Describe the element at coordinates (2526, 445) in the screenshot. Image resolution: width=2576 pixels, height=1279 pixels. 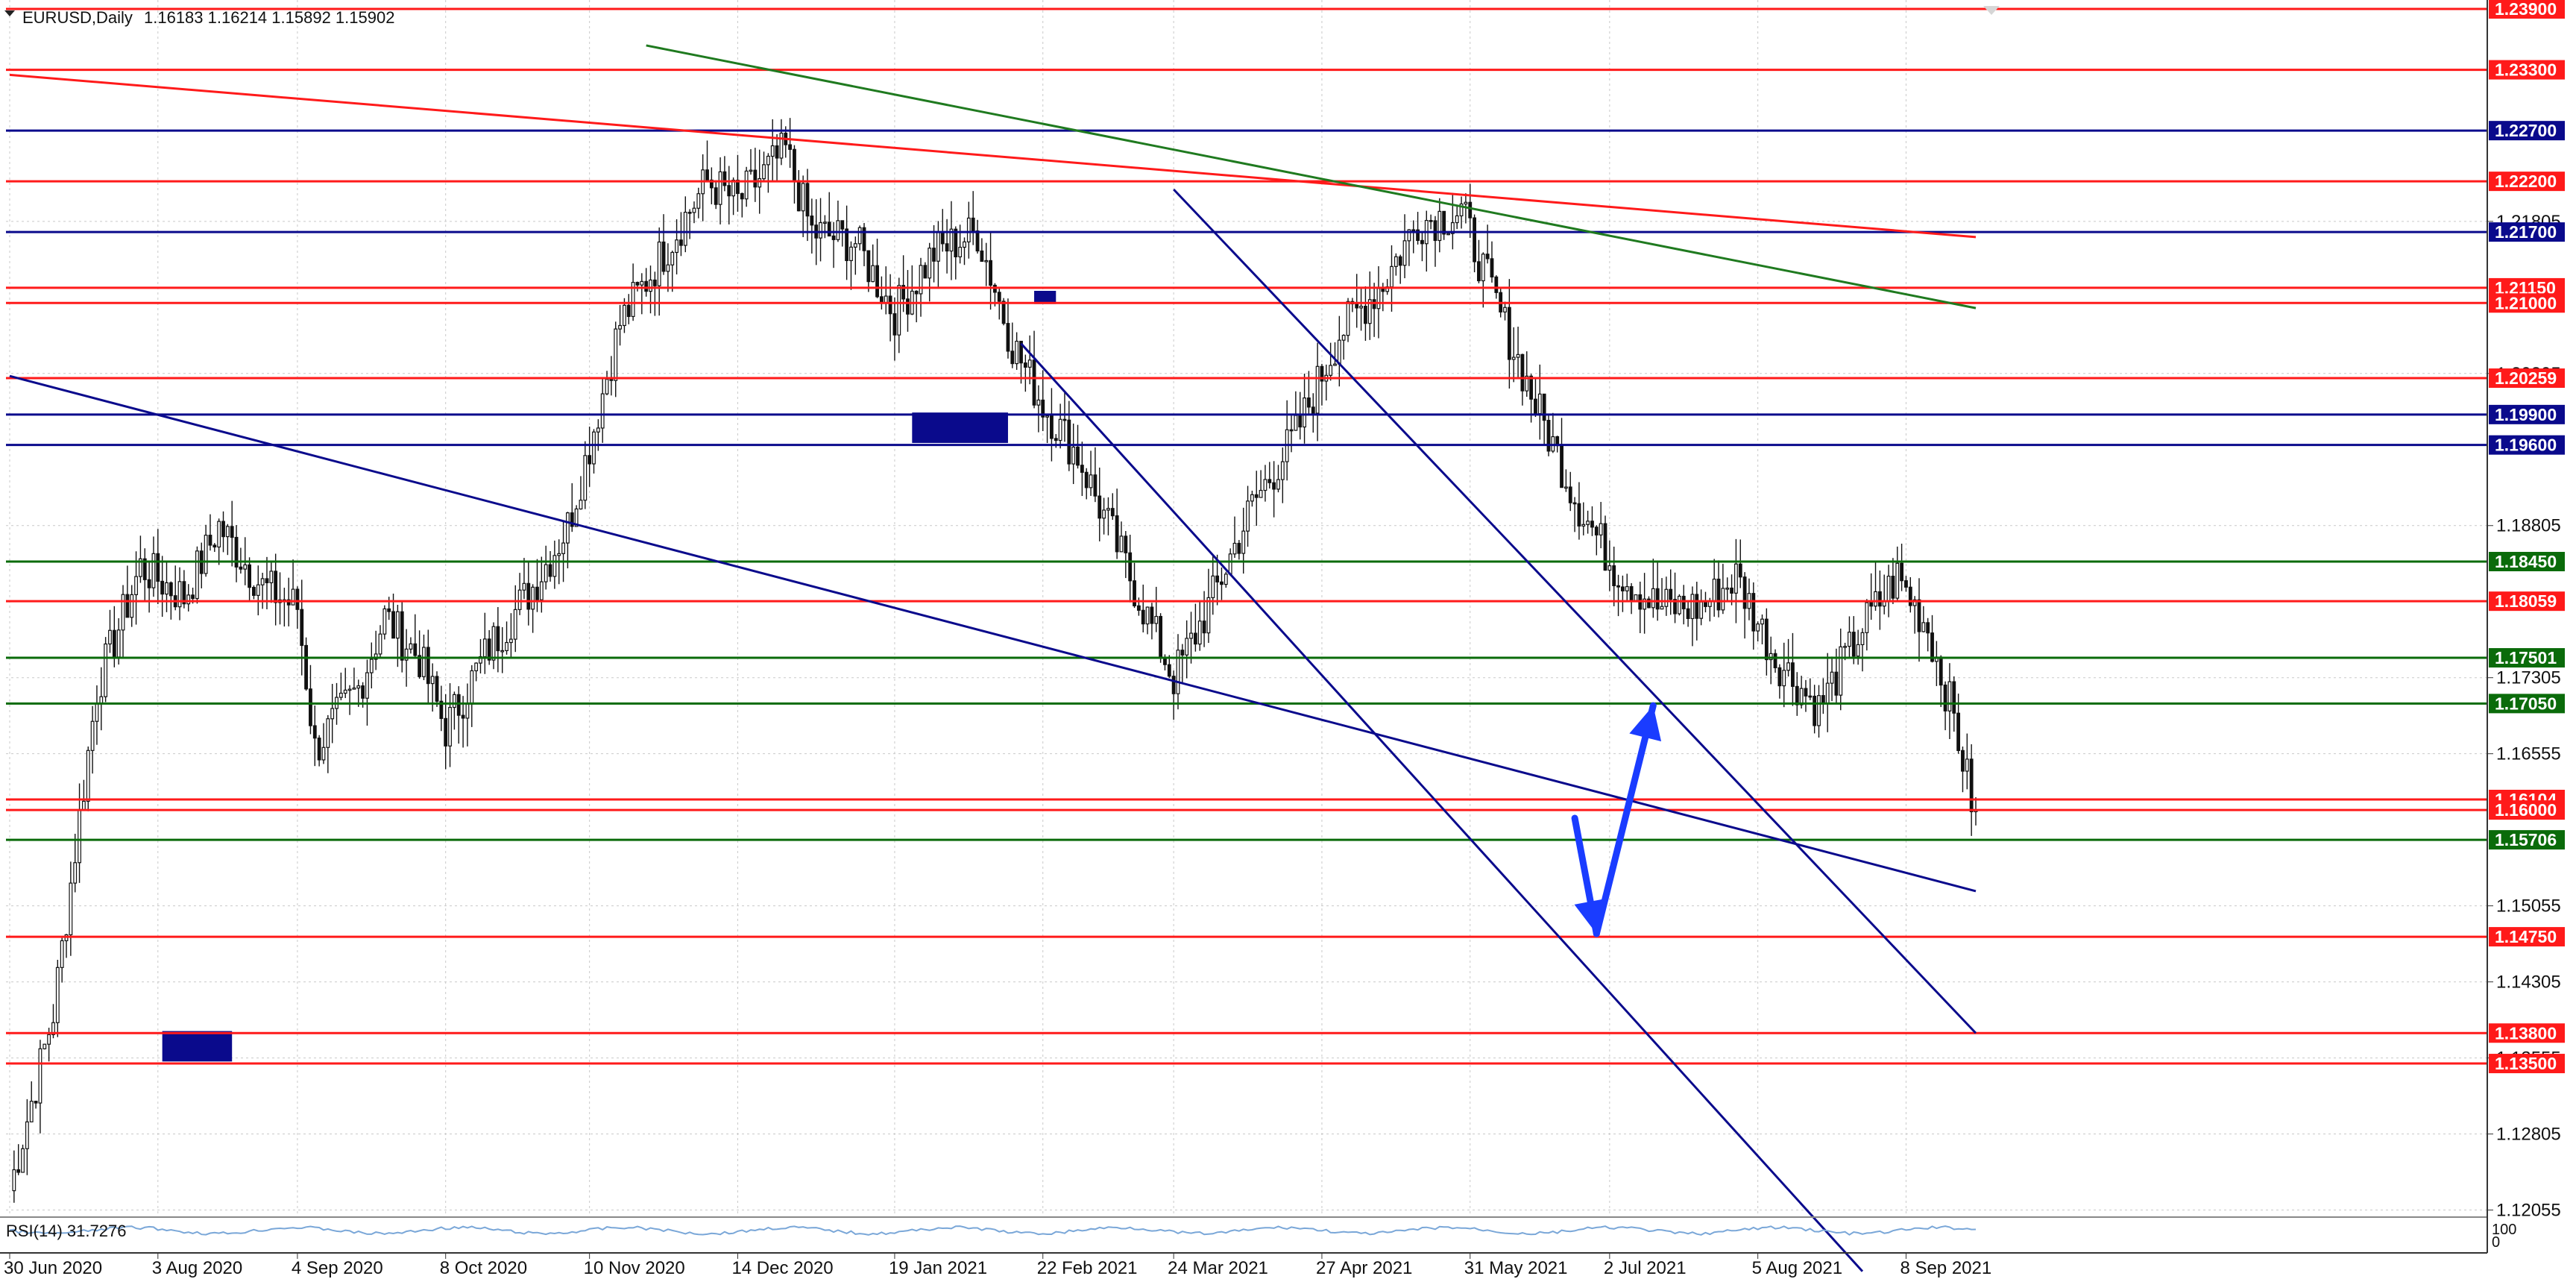
I see `level-badge-text: 1.19600` at that location.